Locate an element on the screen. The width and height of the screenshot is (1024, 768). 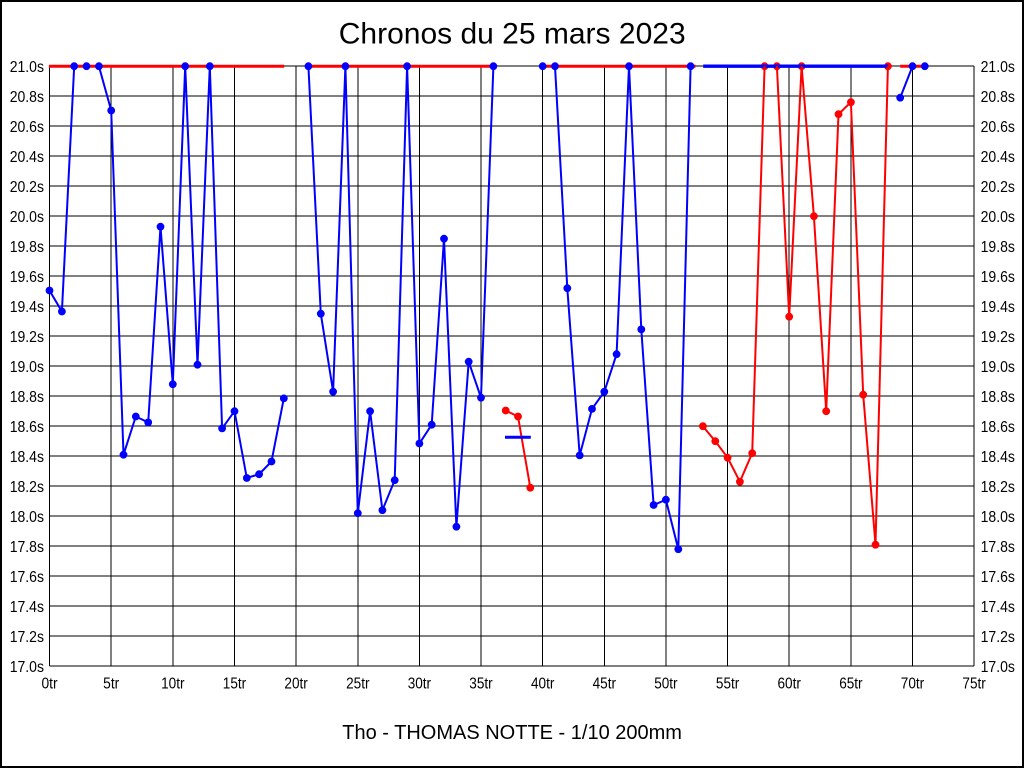
svg-text: 5tr is located at coordinates (111, 684).